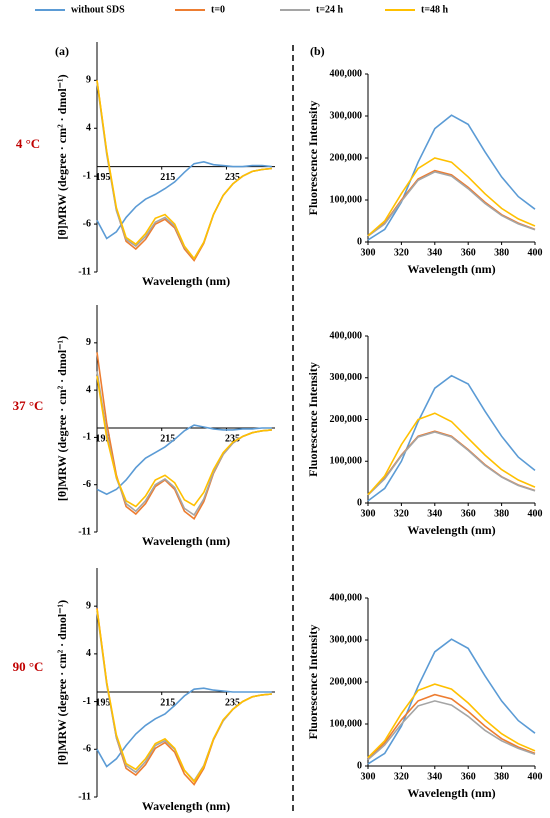  I want to click on row-label: 4 °C, so click(28, 143).